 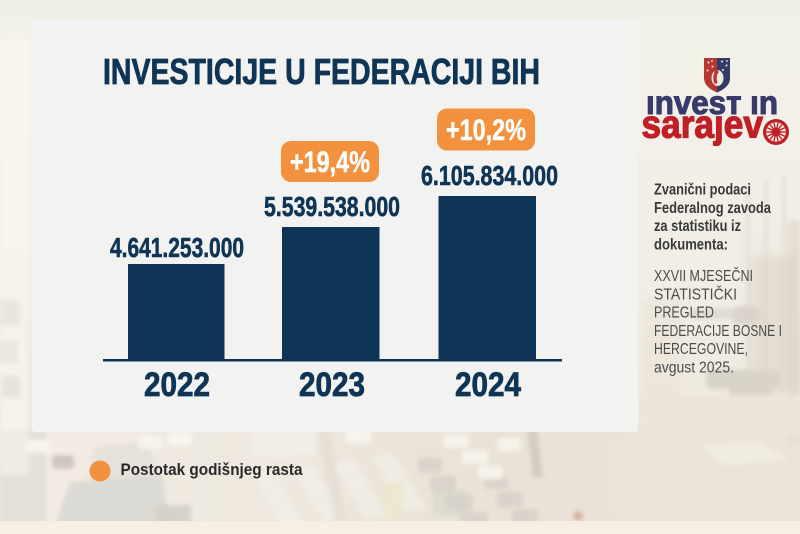 I want to click on svg-text: saraȷev, so click(x=703, y=125).